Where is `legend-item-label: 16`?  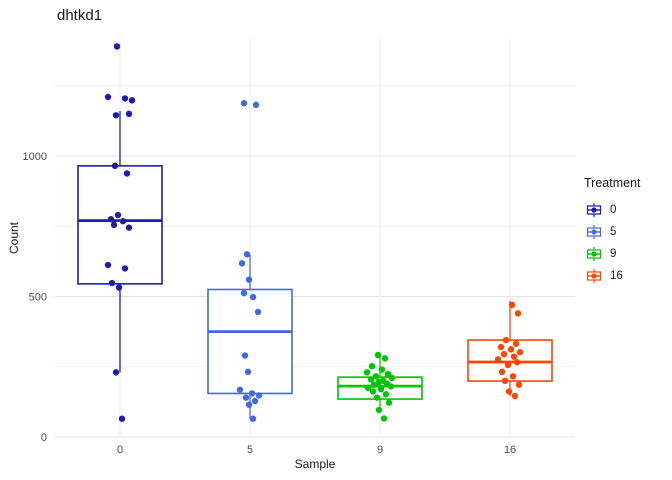 legend-item-label: 16 is located at coordinates (616, 276).